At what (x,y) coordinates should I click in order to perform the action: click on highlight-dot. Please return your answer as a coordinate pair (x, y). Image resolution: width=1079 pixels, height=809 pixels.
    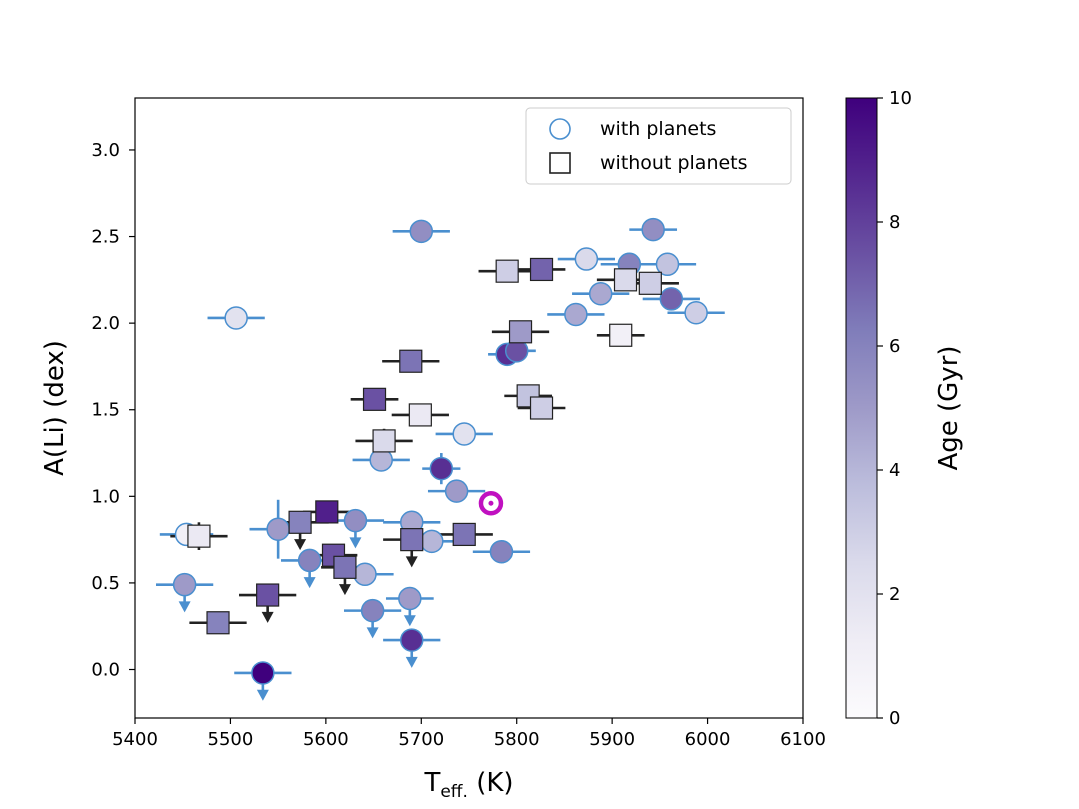
    Looking at the image, I should click on (491, 503).